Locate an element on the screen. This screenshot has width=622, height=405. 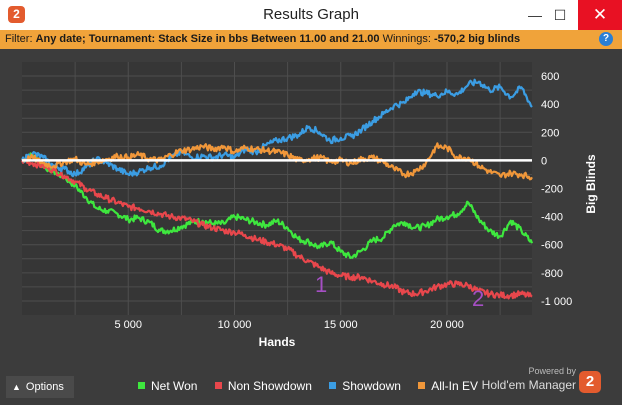
y-tick-label: 0 is located at coordinates (544, 161).